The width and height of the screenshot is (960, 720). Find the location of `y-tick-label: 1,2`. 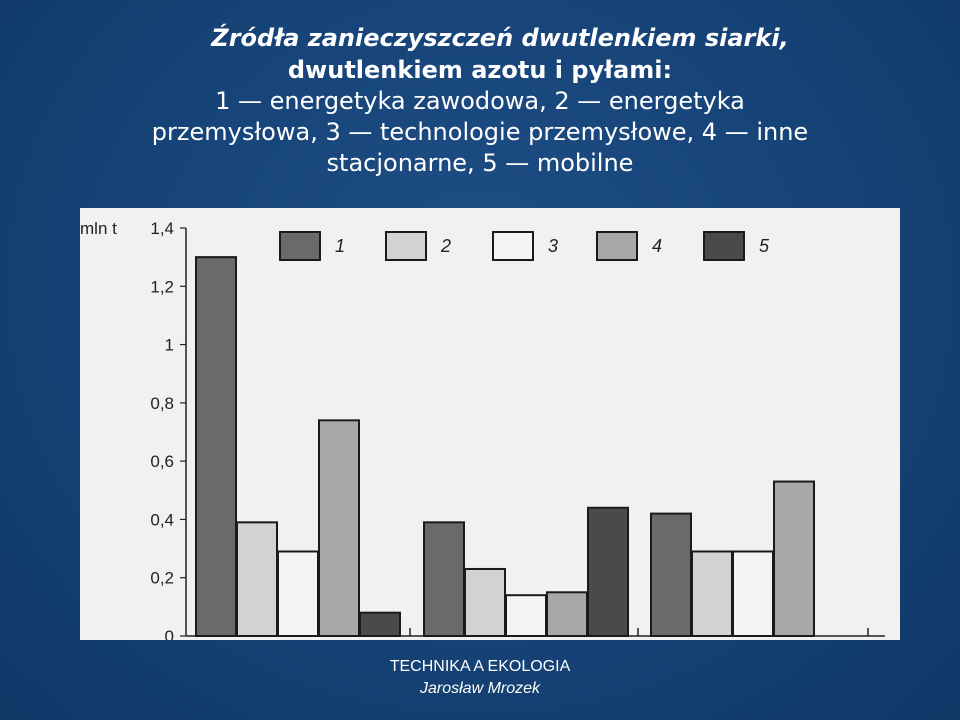

y-tick-label: 1,2 is located at coordinates (162, 286).